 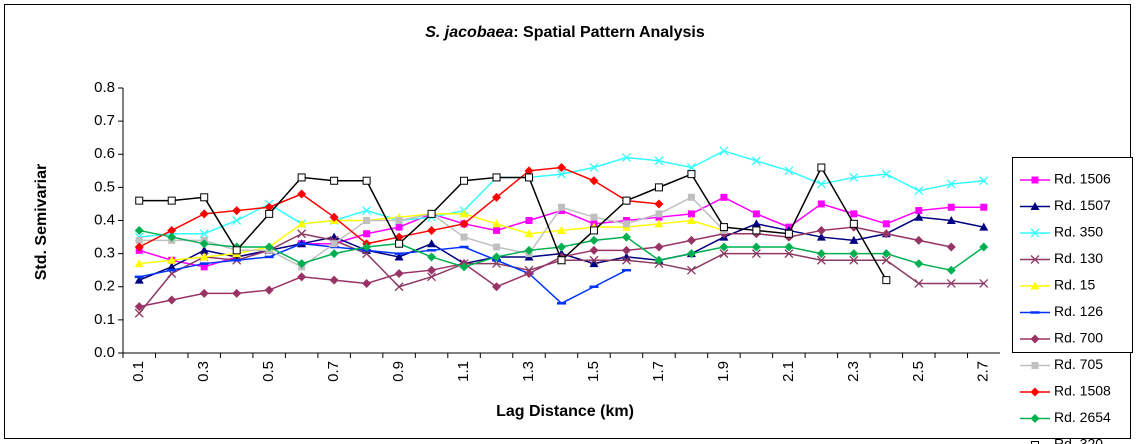 What do you see at coordinates (469, 32) in the screenshot?
I see `title-species: S. jacobaea` at bounding box center [469, 32].